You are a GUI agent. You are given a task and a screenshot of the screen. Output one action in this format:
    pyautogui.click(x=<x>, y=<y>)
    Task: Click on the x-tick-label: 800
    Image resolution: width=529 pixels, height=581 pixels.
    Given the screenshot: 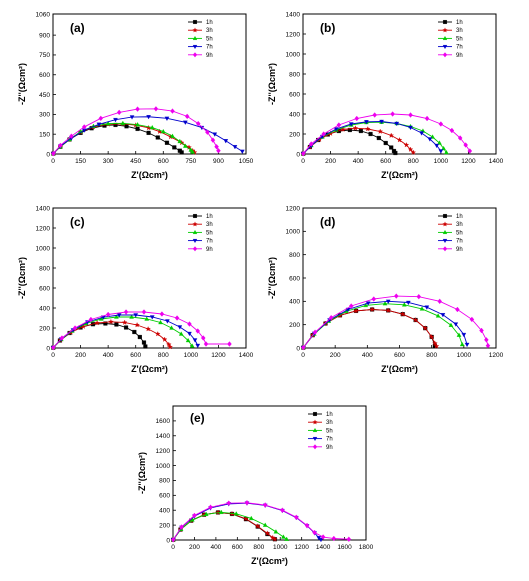 What is the action you would take?
    pyautogui.click(x=431, y=355)
    